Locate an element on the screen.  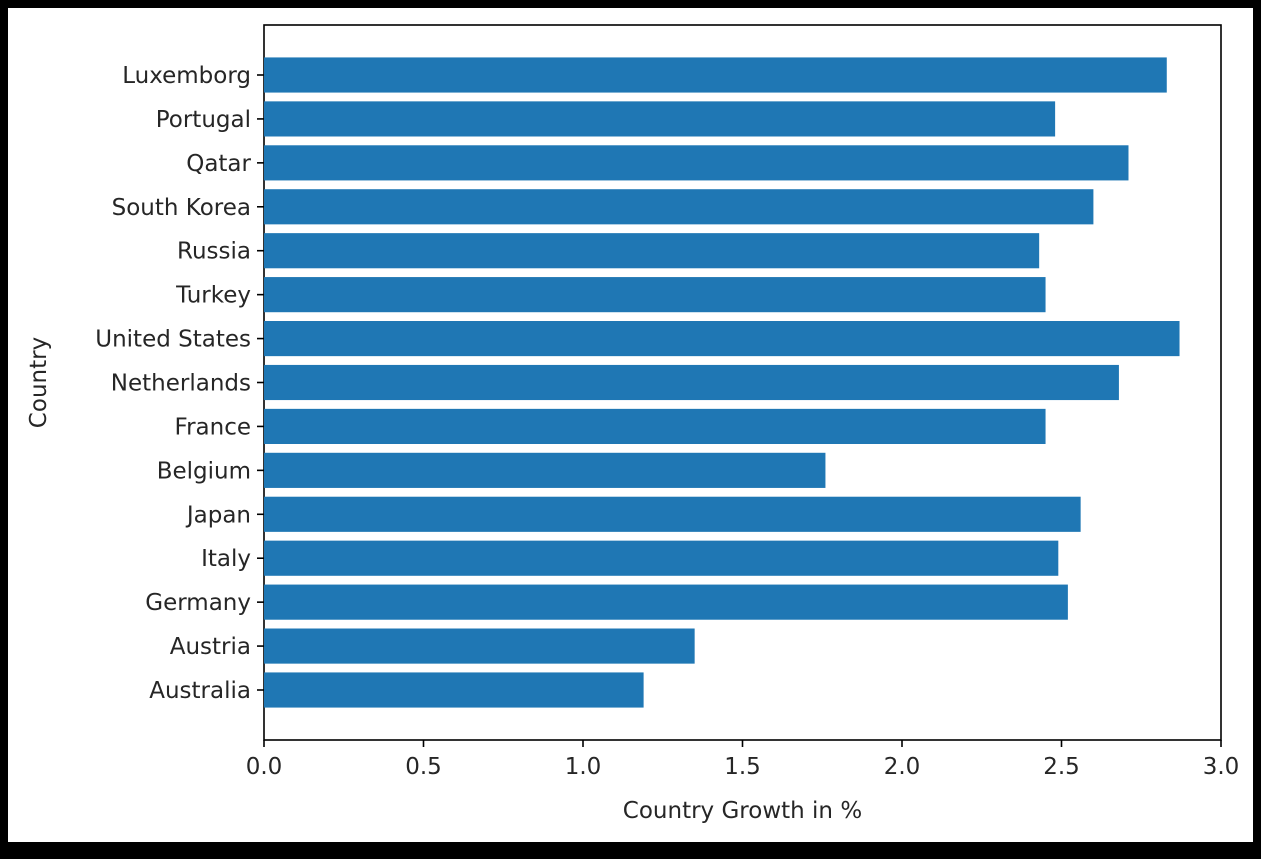
x-tick-label: 3.0 is located at coordinates (1221, 767).